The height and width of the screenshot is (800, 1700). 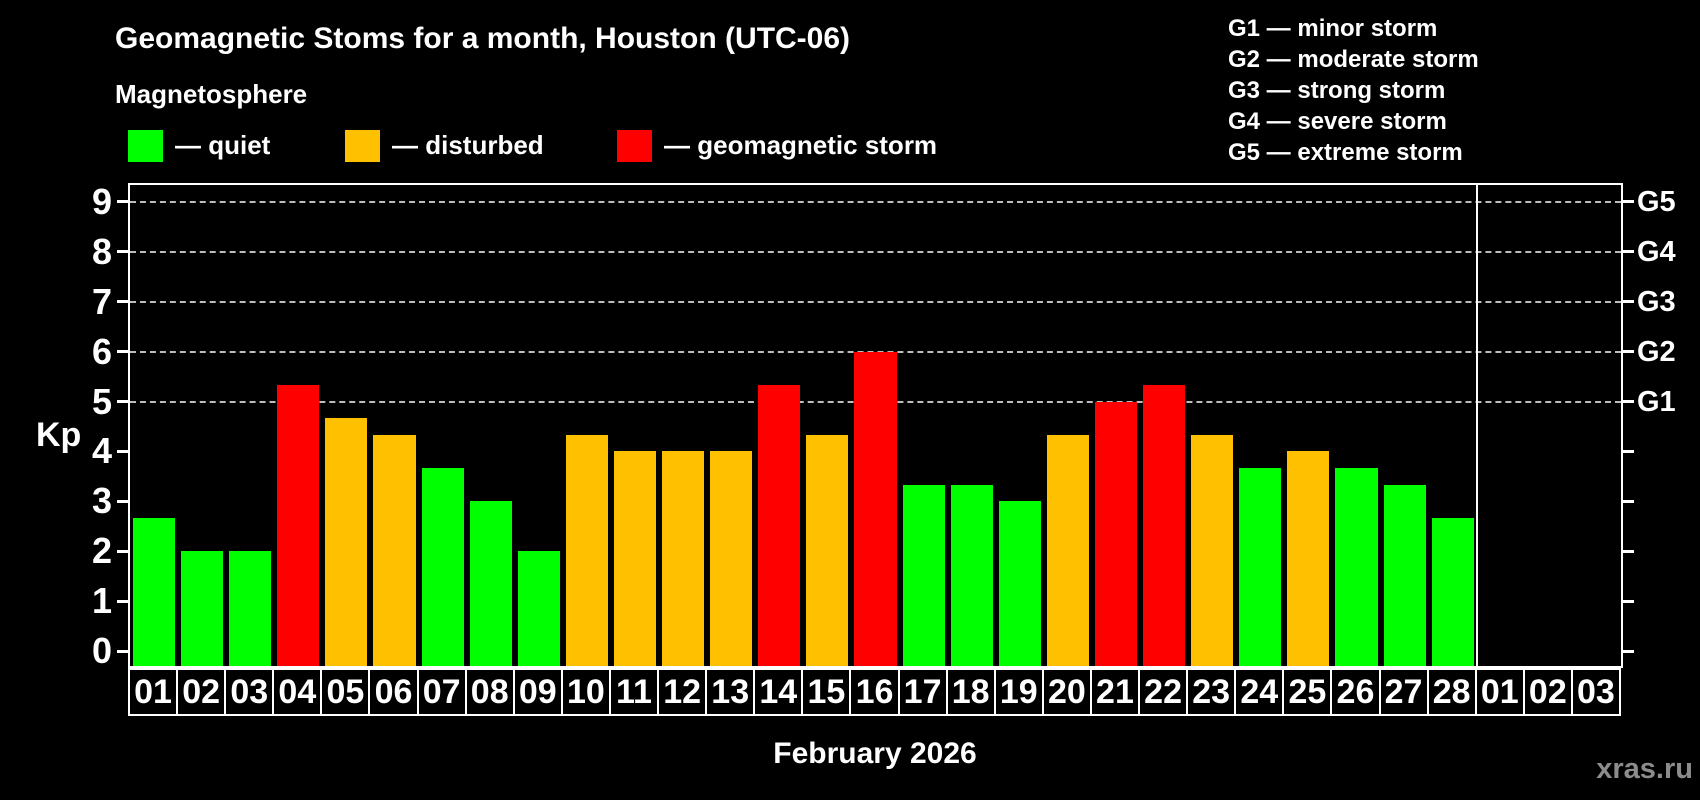 I want to click on date-cell-feb-05: 05, so click(x=345, y=692).